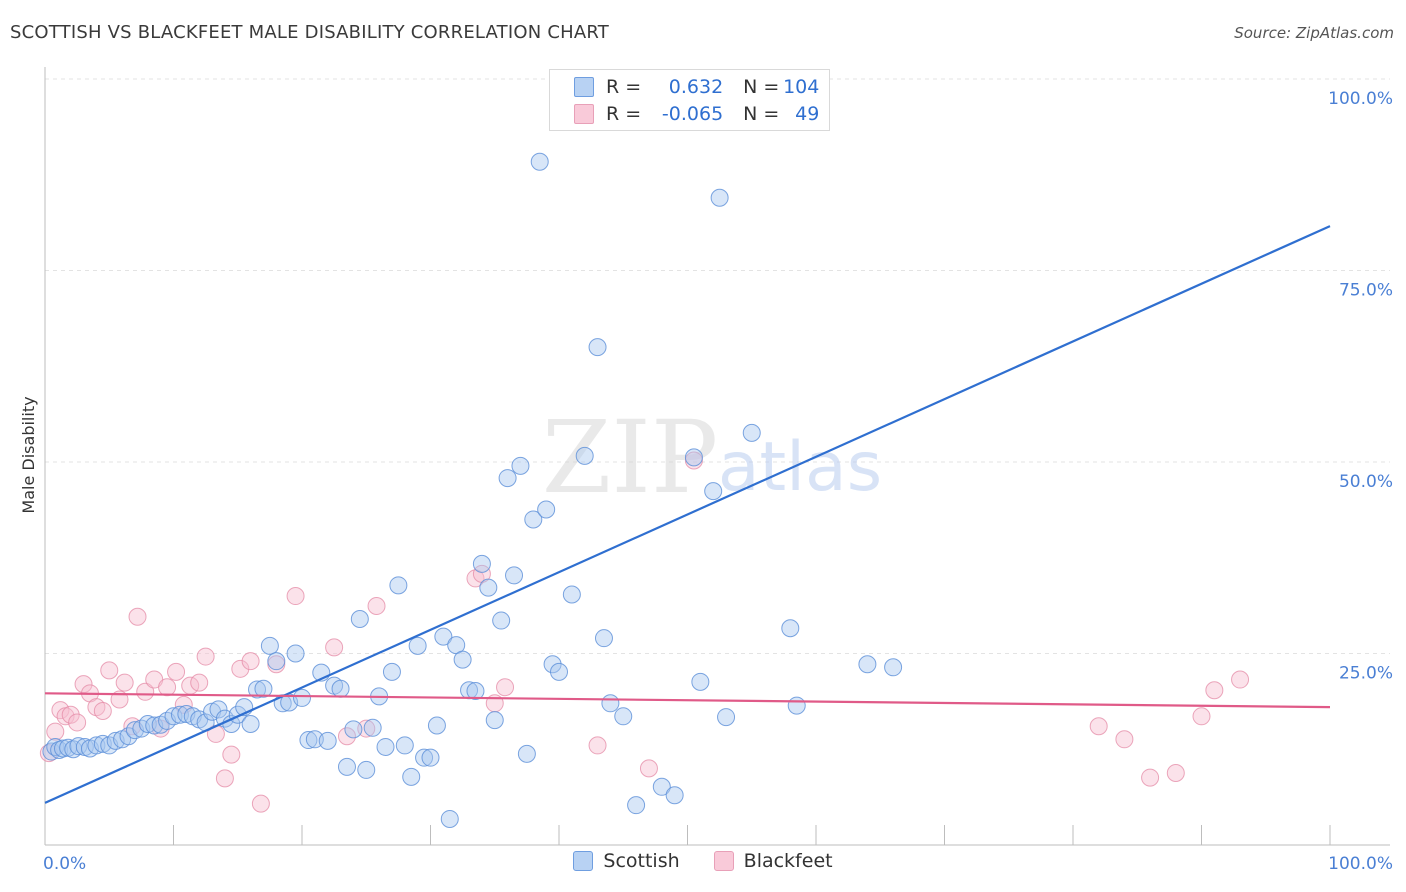 Image resolution: width=1406 pixels, height=892 pixels. Describe the element at coordinates (1360, 99) in the screenshot. I see `y-tick-label: 100.0%` at that location.